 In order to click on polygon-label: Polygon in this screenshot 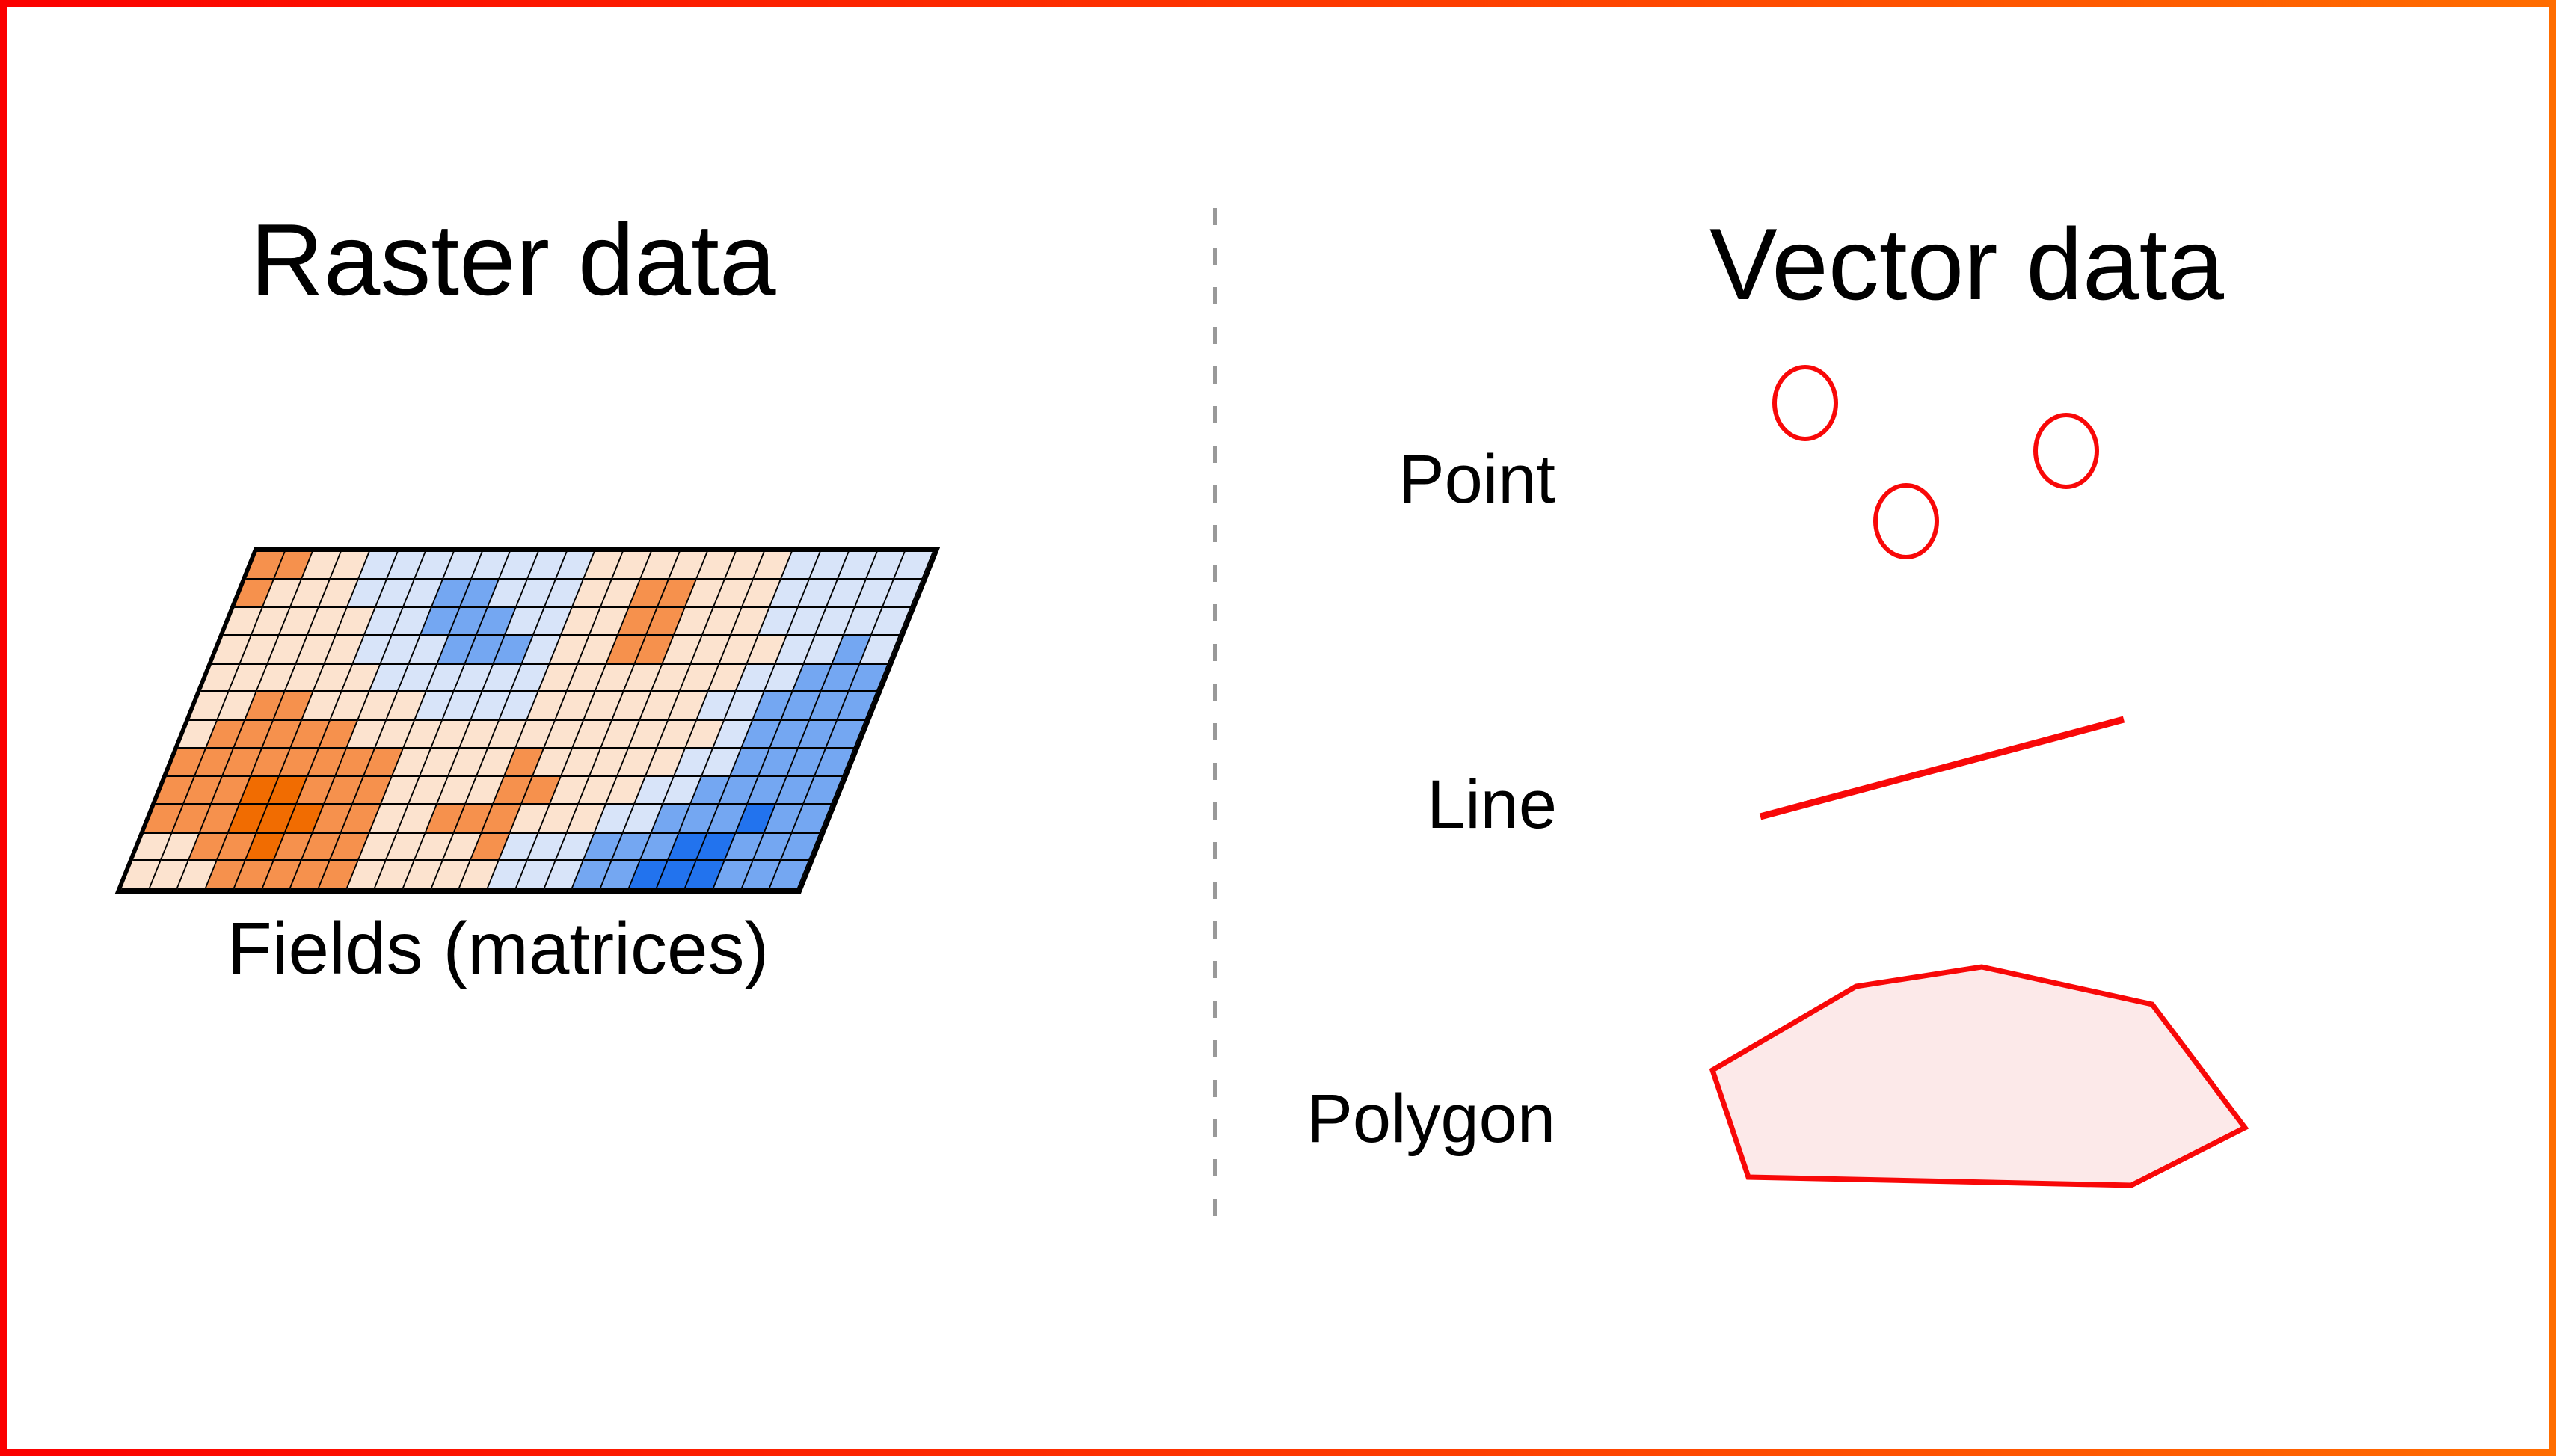, I will do `click(1430, 1119)`.